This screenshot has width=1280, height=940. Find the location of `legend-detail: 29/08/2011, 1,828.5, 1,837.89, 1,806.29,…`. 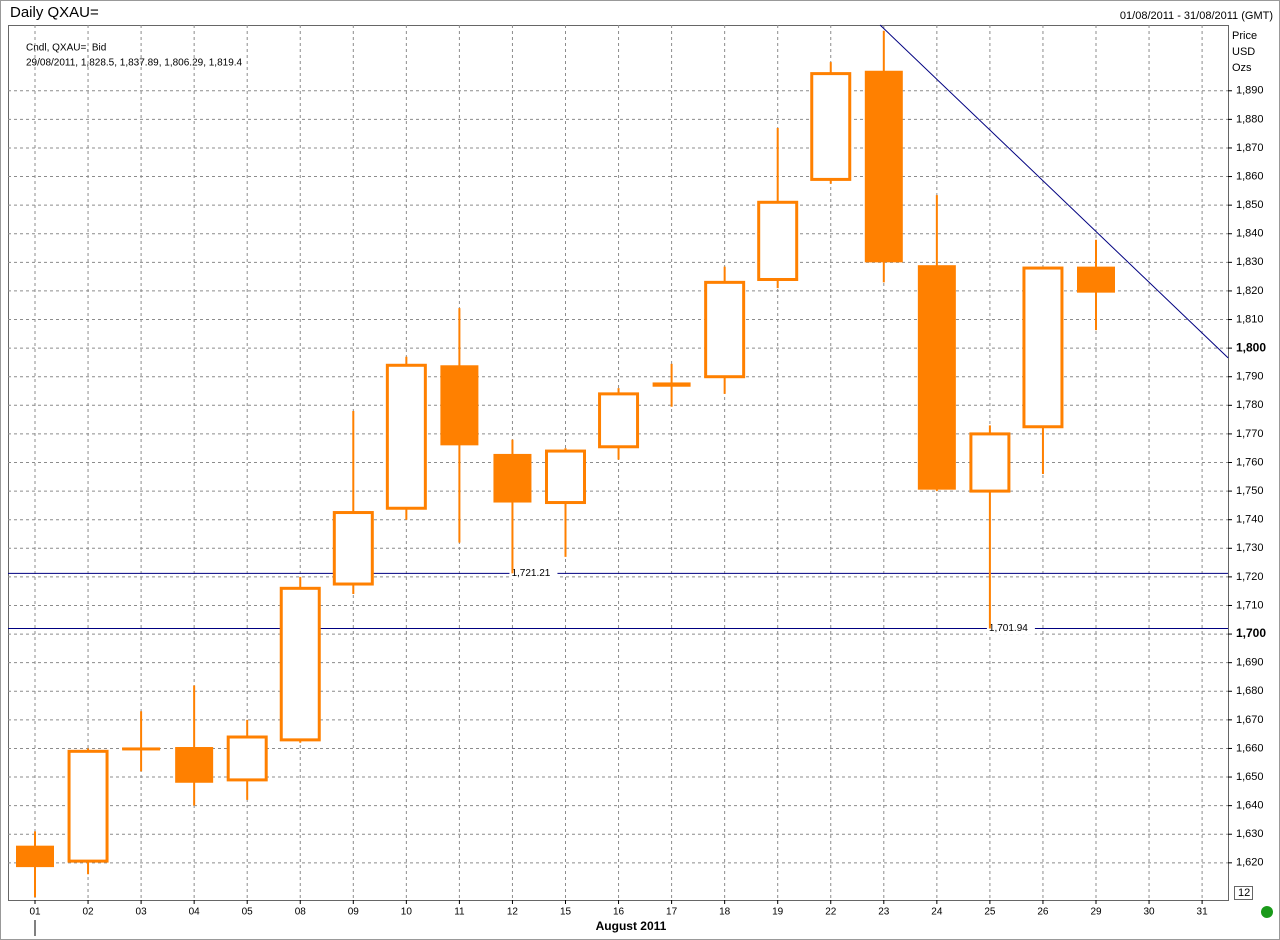

legend-detail: 29/08/2011, 1,828.5, 1,837.89, 1,806.29,… is located at coordinates (134, 63).